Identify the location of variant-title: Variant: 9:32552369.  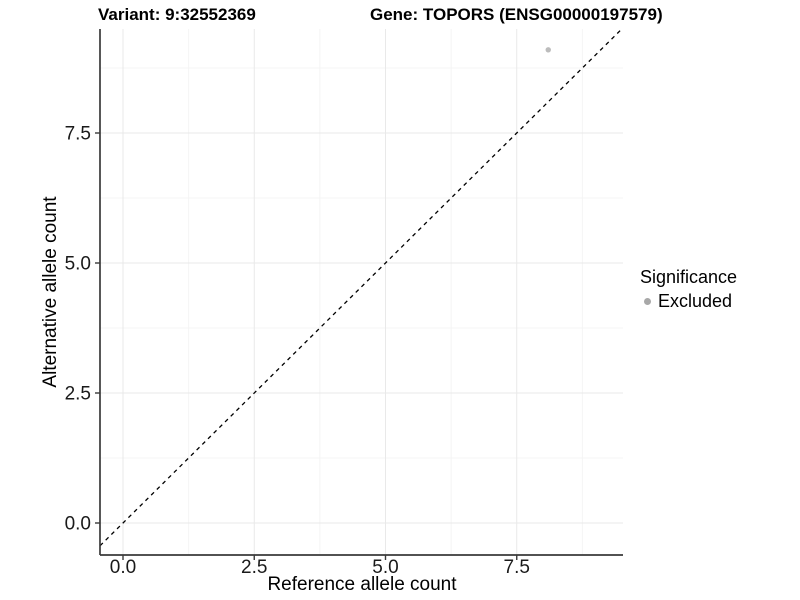
(177, 14).